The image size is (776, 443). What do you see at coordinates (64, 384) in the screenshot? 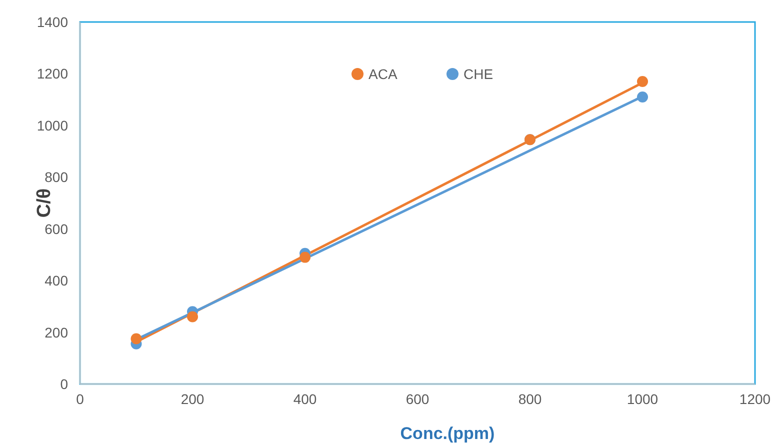
I see `y-tick-label: 0` at bounding box center [64, 384].